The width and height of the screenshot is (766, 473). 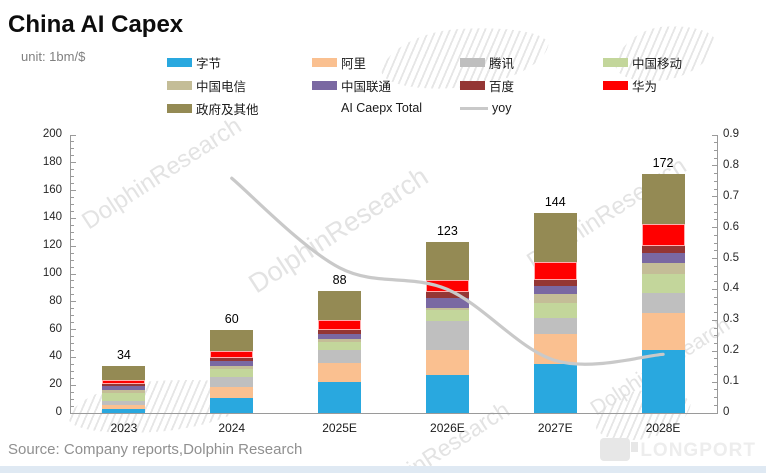 What do you see at coordinates (657, 63) in the screenshot?
I see `legend-label: 中国移动` at bounding box center [657, 63].